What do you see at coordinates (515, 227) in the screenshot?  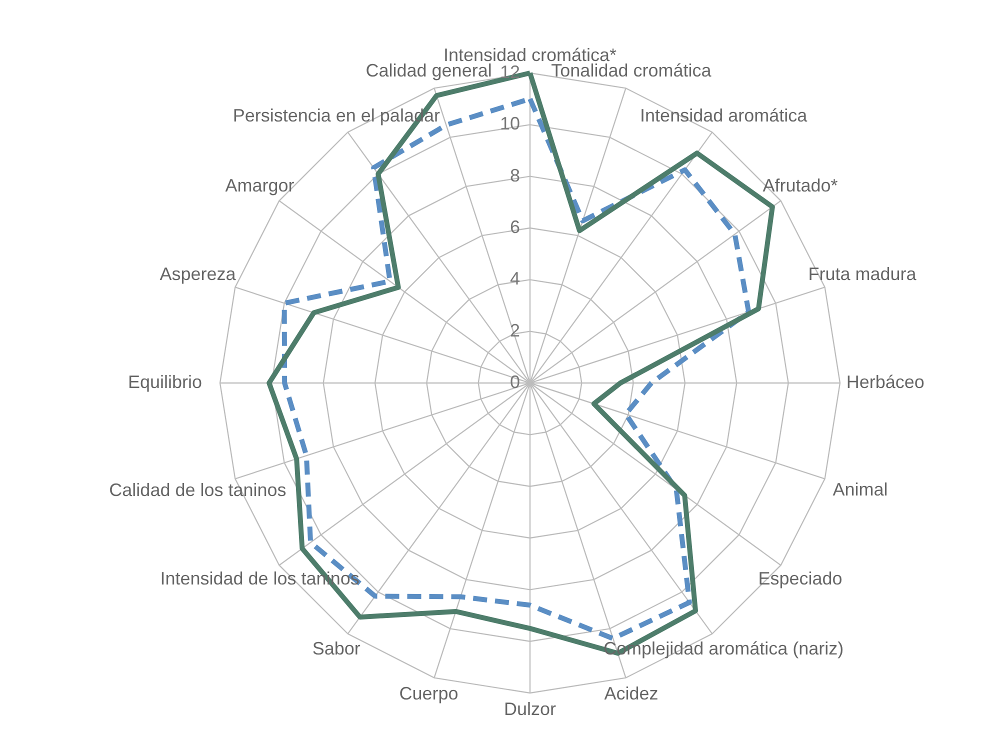 I see `y-tick-label: 6` at bounding box center [515, 227].